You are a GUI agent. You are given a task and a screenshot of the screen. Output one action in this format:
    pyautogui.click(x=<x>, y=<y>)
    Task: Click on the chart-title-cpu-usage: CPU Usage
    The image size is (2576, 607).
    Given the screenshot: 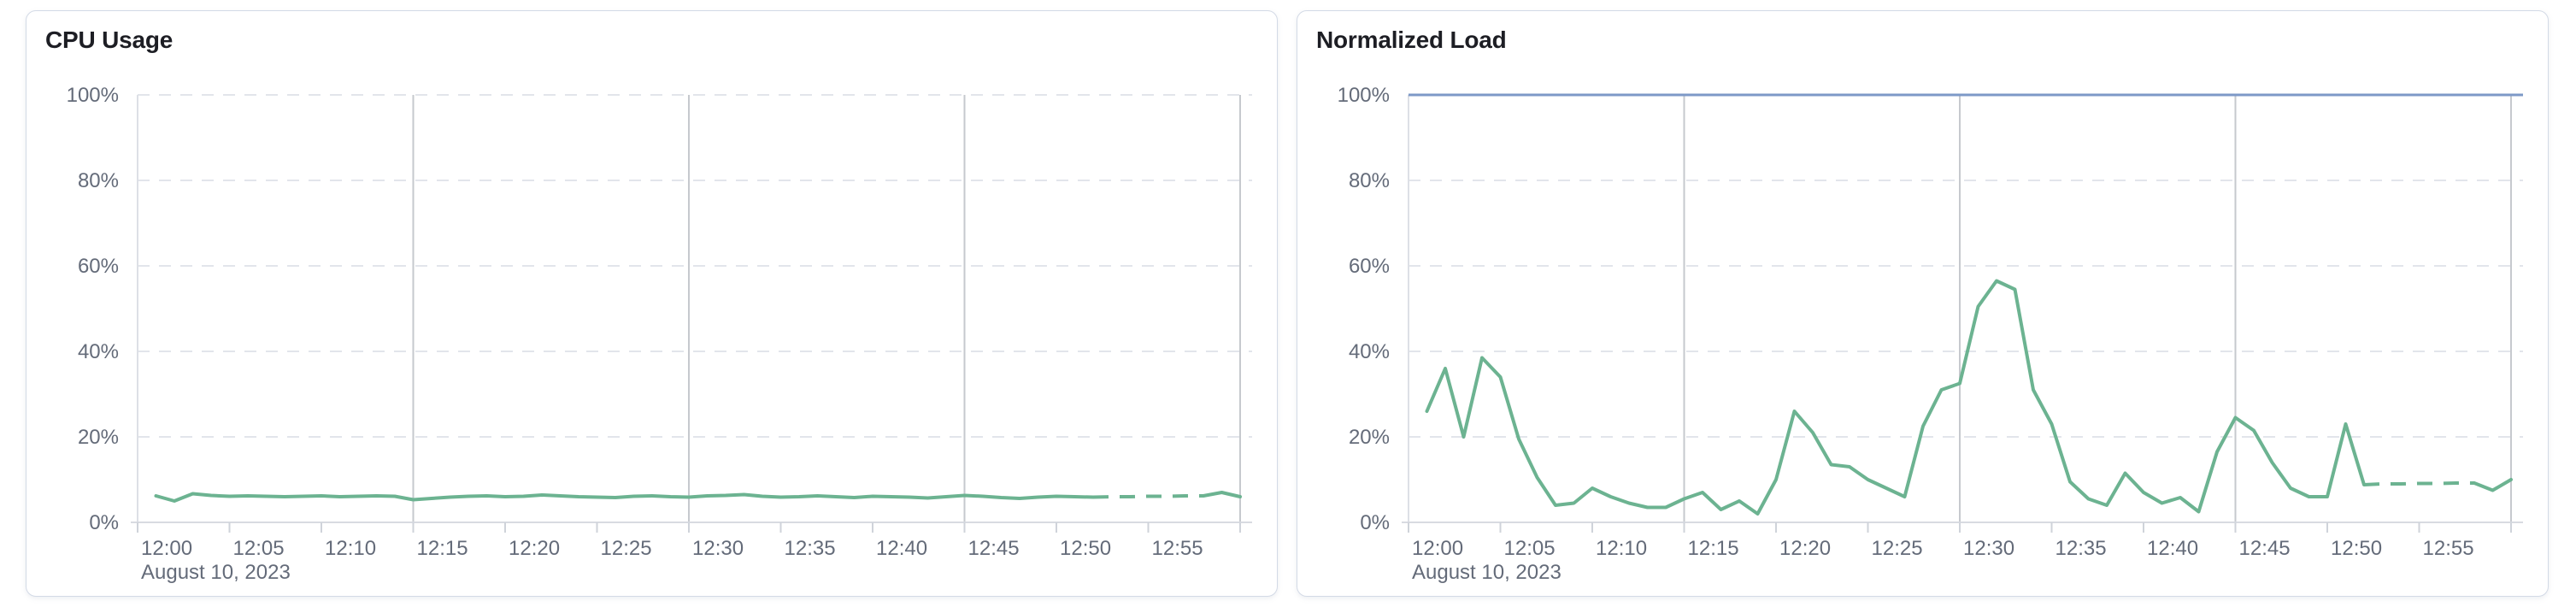 What is the action you would take?
    pyautogui.click(x=109, y=40)
    